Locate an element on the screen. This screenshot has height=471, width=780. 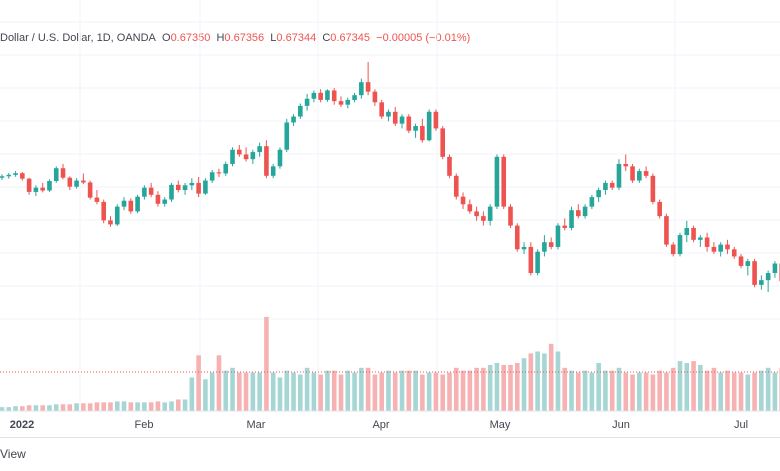
change-value: −0.00005 (−0.01%) is located at coordinates (423, 38).